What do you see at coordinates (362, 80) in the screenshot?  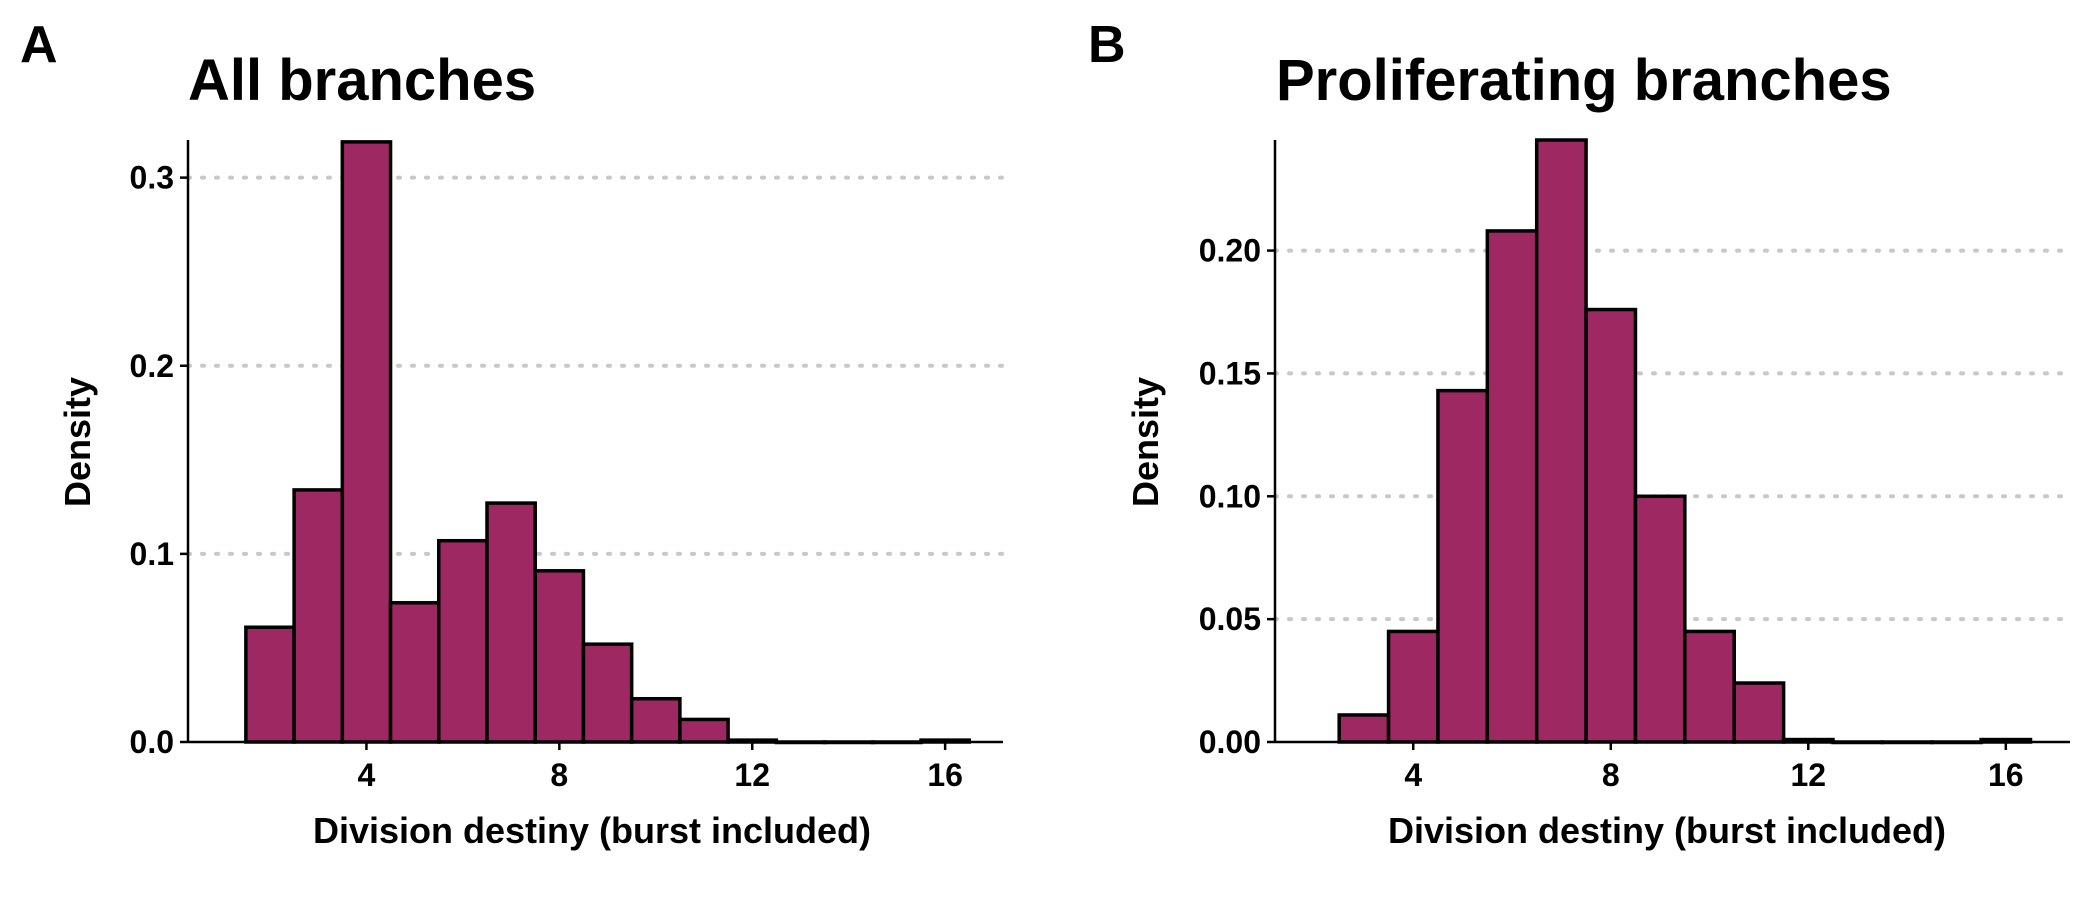 I see `panel-a-title: All branches` at bounding box center [362, 80].